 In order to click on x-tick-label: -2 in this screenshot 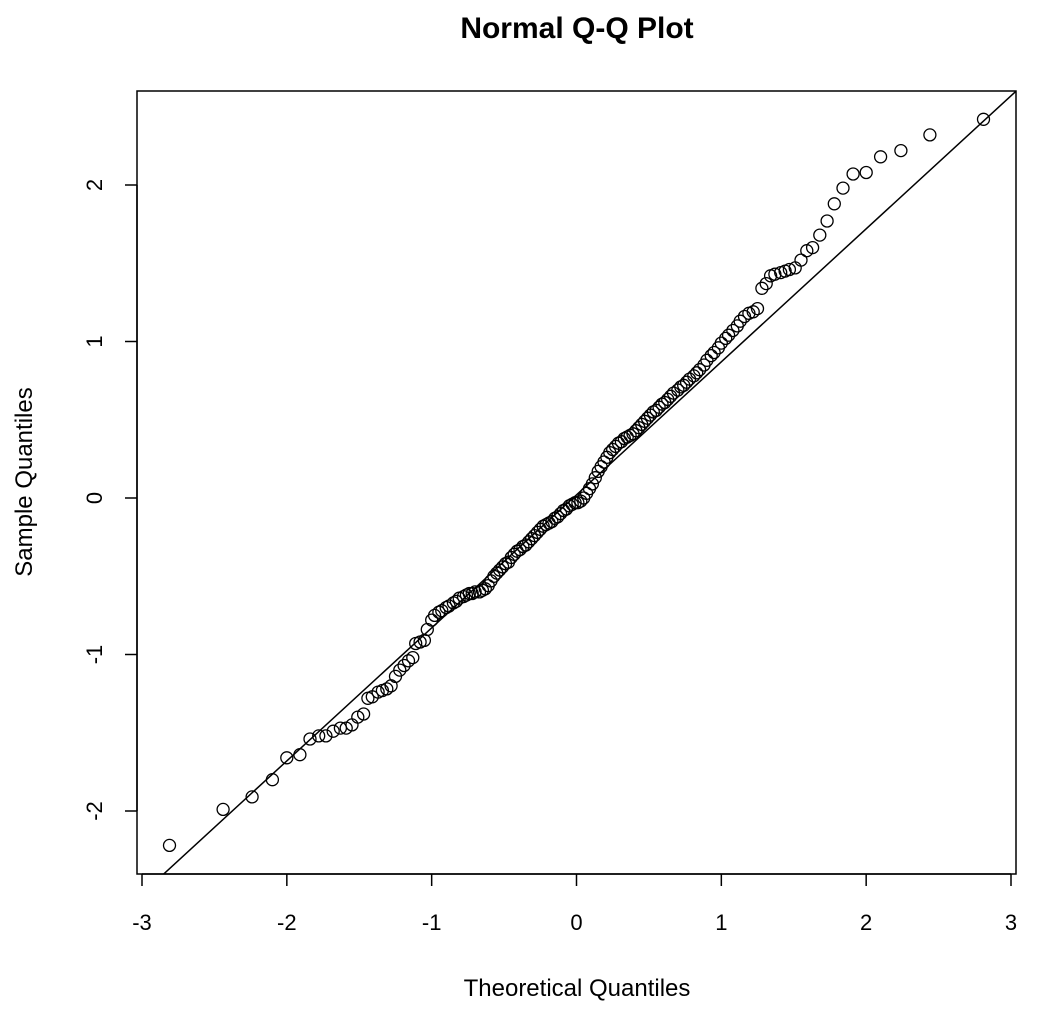, I will do `click(287, 922)`.